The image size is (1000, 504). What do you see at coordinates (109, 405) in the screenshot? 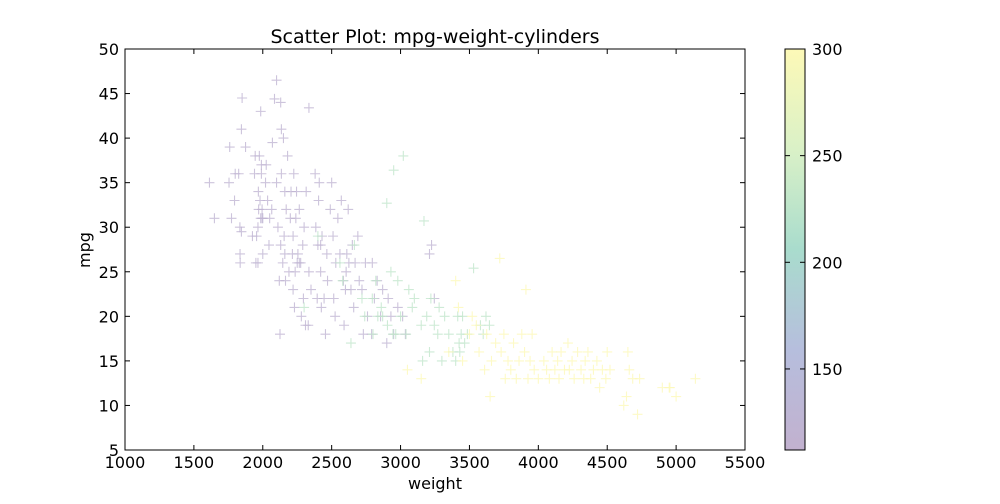
I see `y-tick-label: 10` at bounding box center [109, 405].